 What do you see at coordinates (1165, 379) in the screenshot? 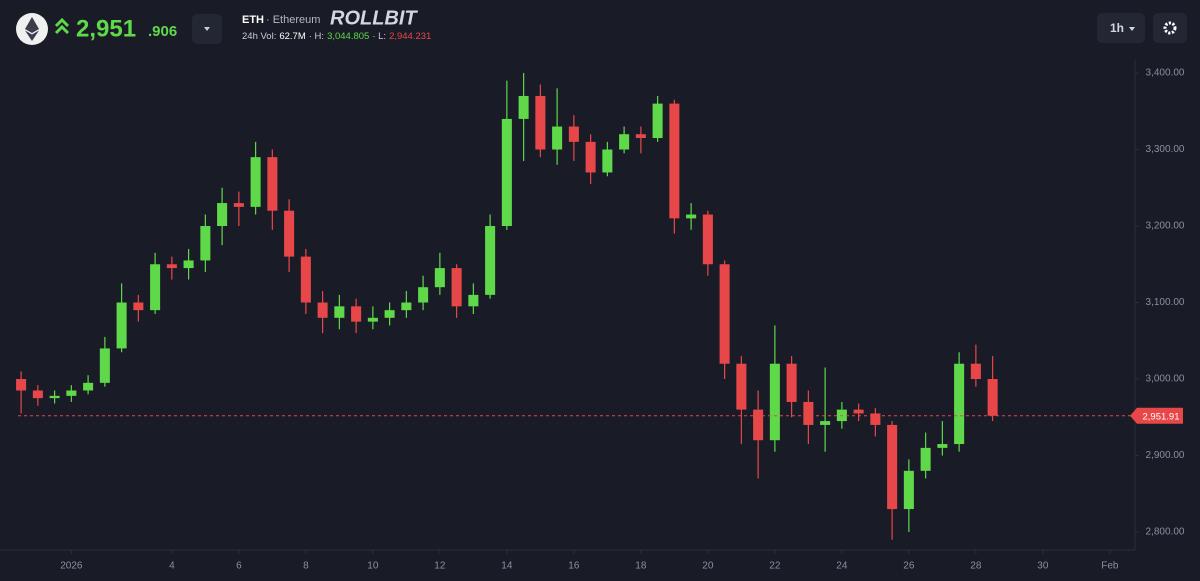
I see `y-tick-label: 3,000.00` at bounding box center [1165, 379].